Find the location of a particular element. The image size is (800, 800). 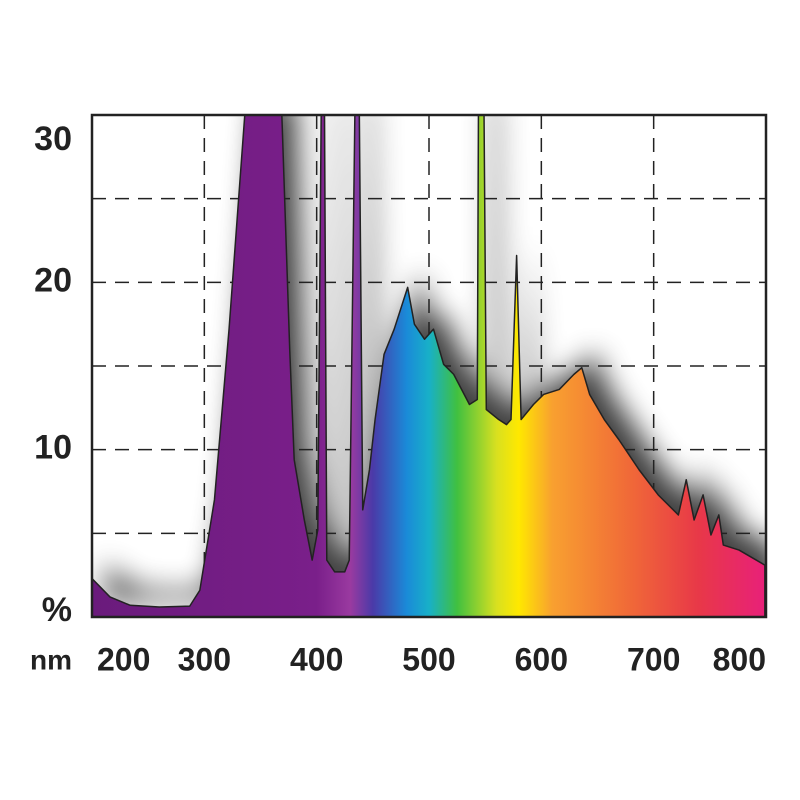

x-tick-label: 700 is located at coordinates (653, 659).